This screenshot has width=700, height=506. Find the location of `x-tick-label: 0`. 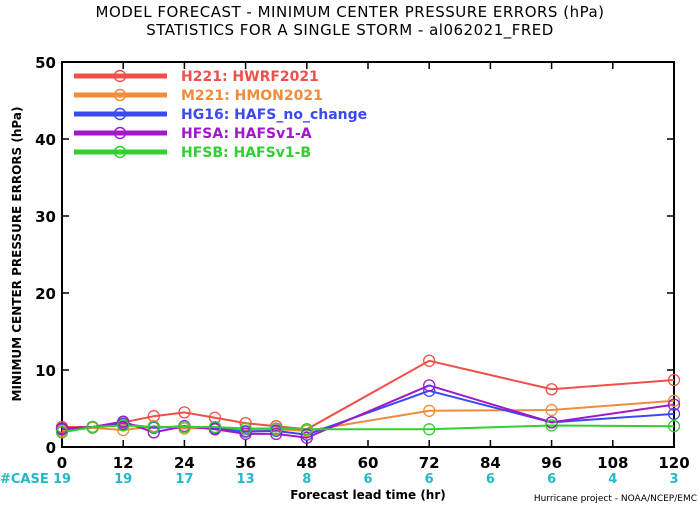

x-tick-label: 0 is located at coordinates (62, 463).